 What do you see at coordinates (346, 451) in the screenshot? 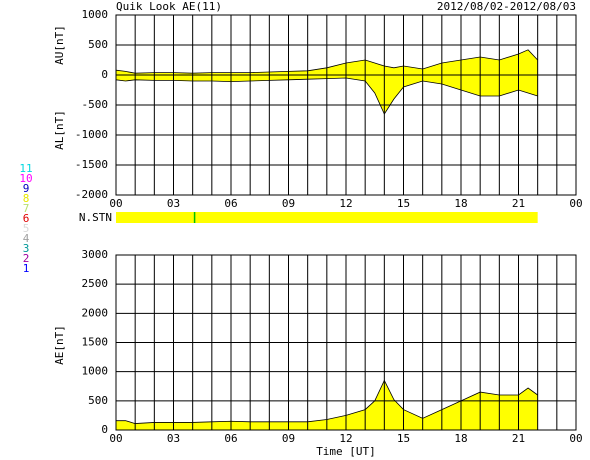
I see `x-axis-label: Time [UT]` at bounding box center [346, 451].